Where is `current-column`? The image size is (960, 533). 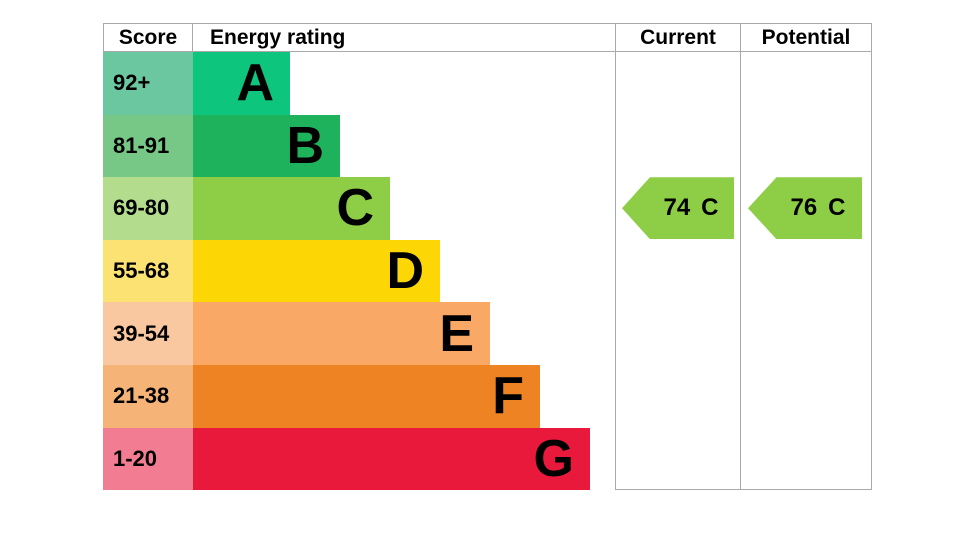
current-column is located at coordinates (677, 256).